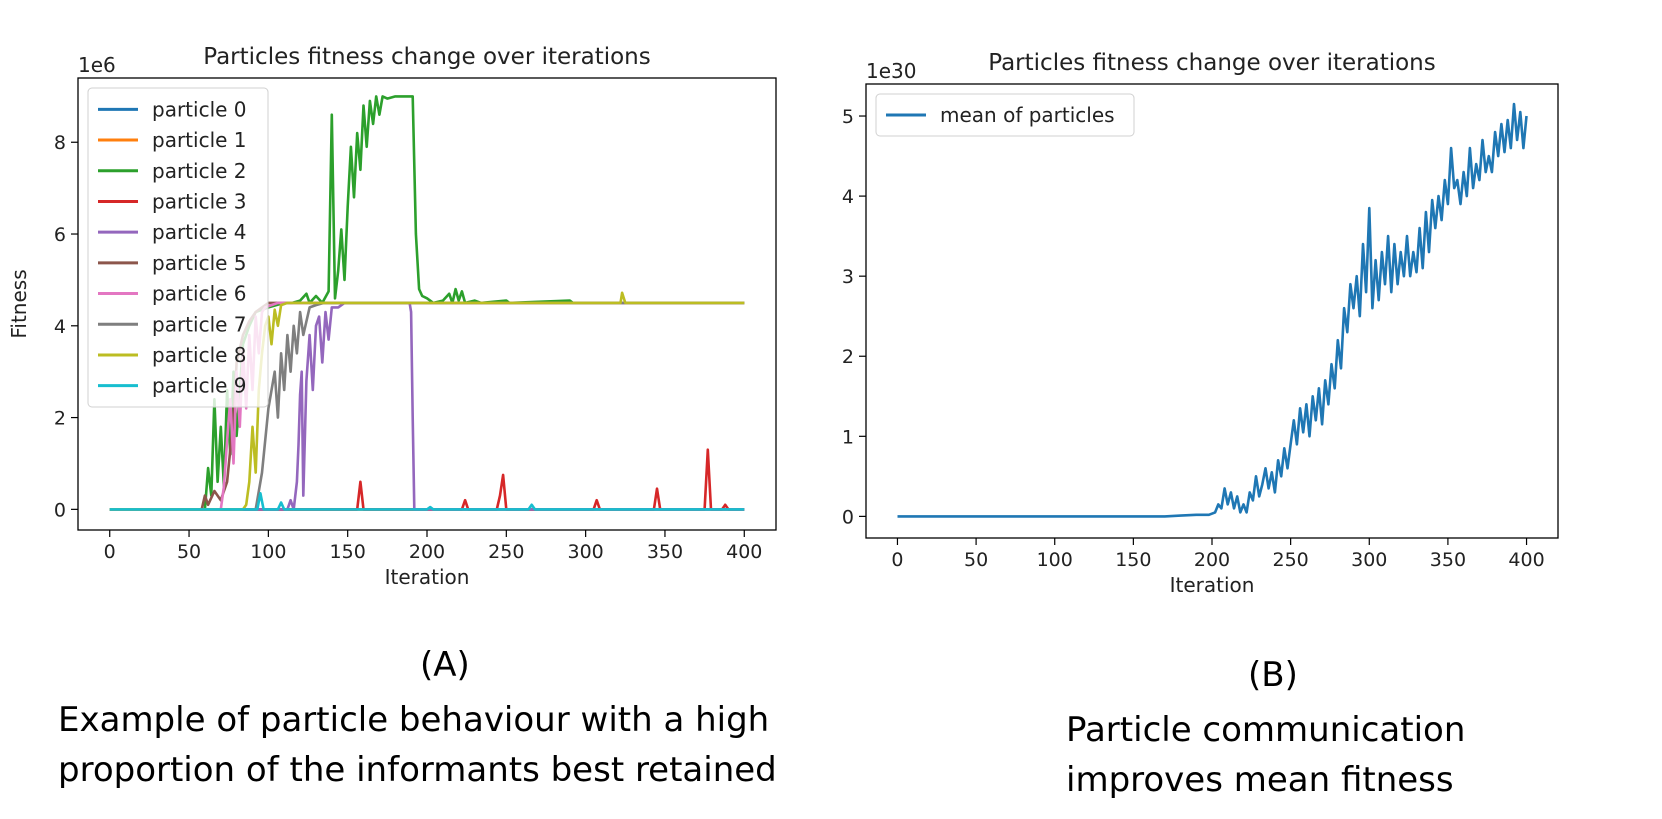 Image resolution: width=1662 pixels, height=819 pixels. Describe the element at coordinates (199, 355) in the screenshot. I see `legend-label-8: particle 8` at that location.